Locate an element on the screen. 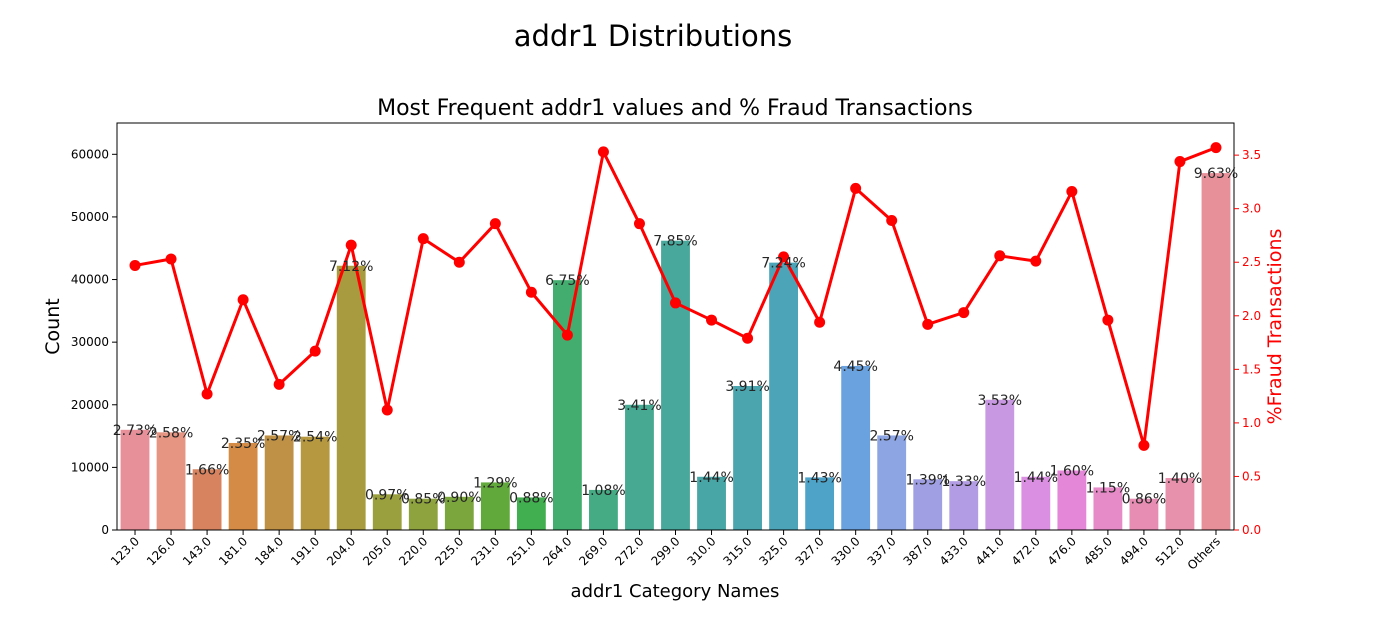 The image size is (1388, 619). x-tick-label: 251.0 is located at coordinates (521, 551).